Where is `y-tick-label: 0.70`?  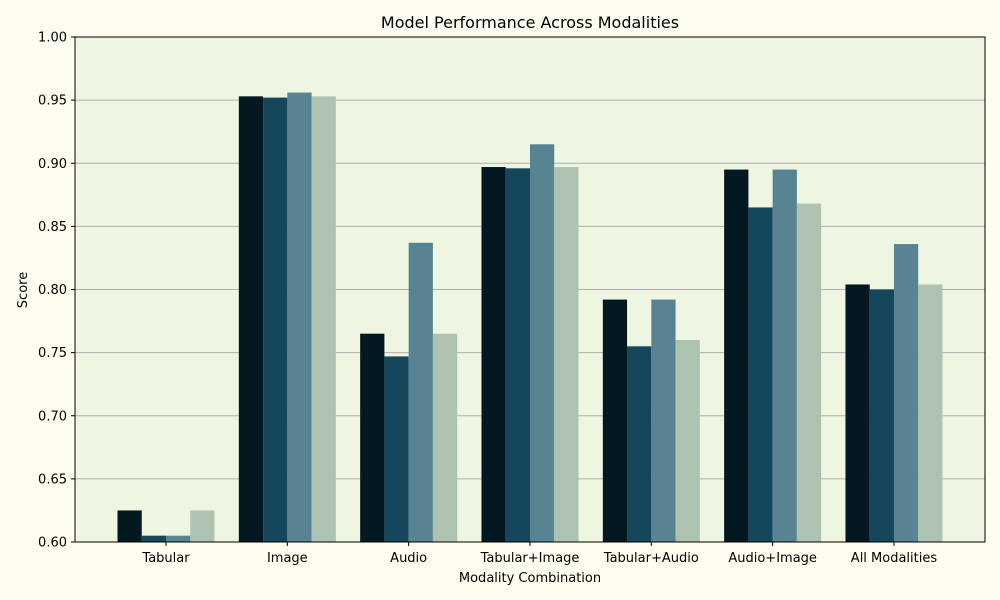
y-tick-label: 0.70 is located at coordinates (52, 416).